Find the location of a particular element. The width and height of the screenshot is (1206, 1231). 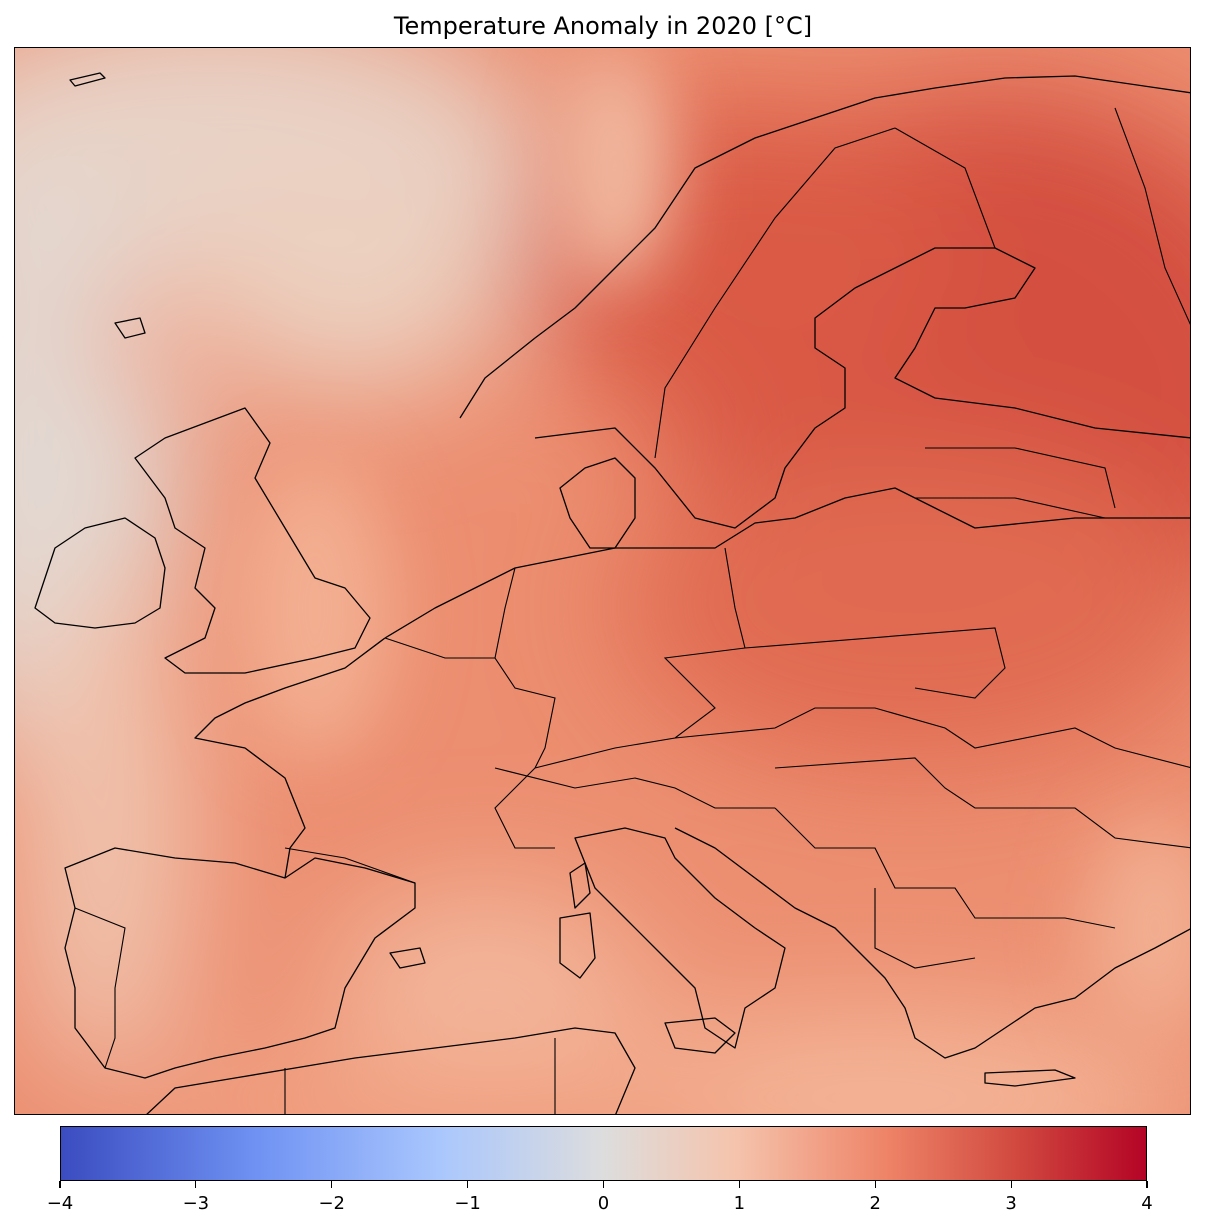

coast-iceland-tip is located at coordinates (87, 79).